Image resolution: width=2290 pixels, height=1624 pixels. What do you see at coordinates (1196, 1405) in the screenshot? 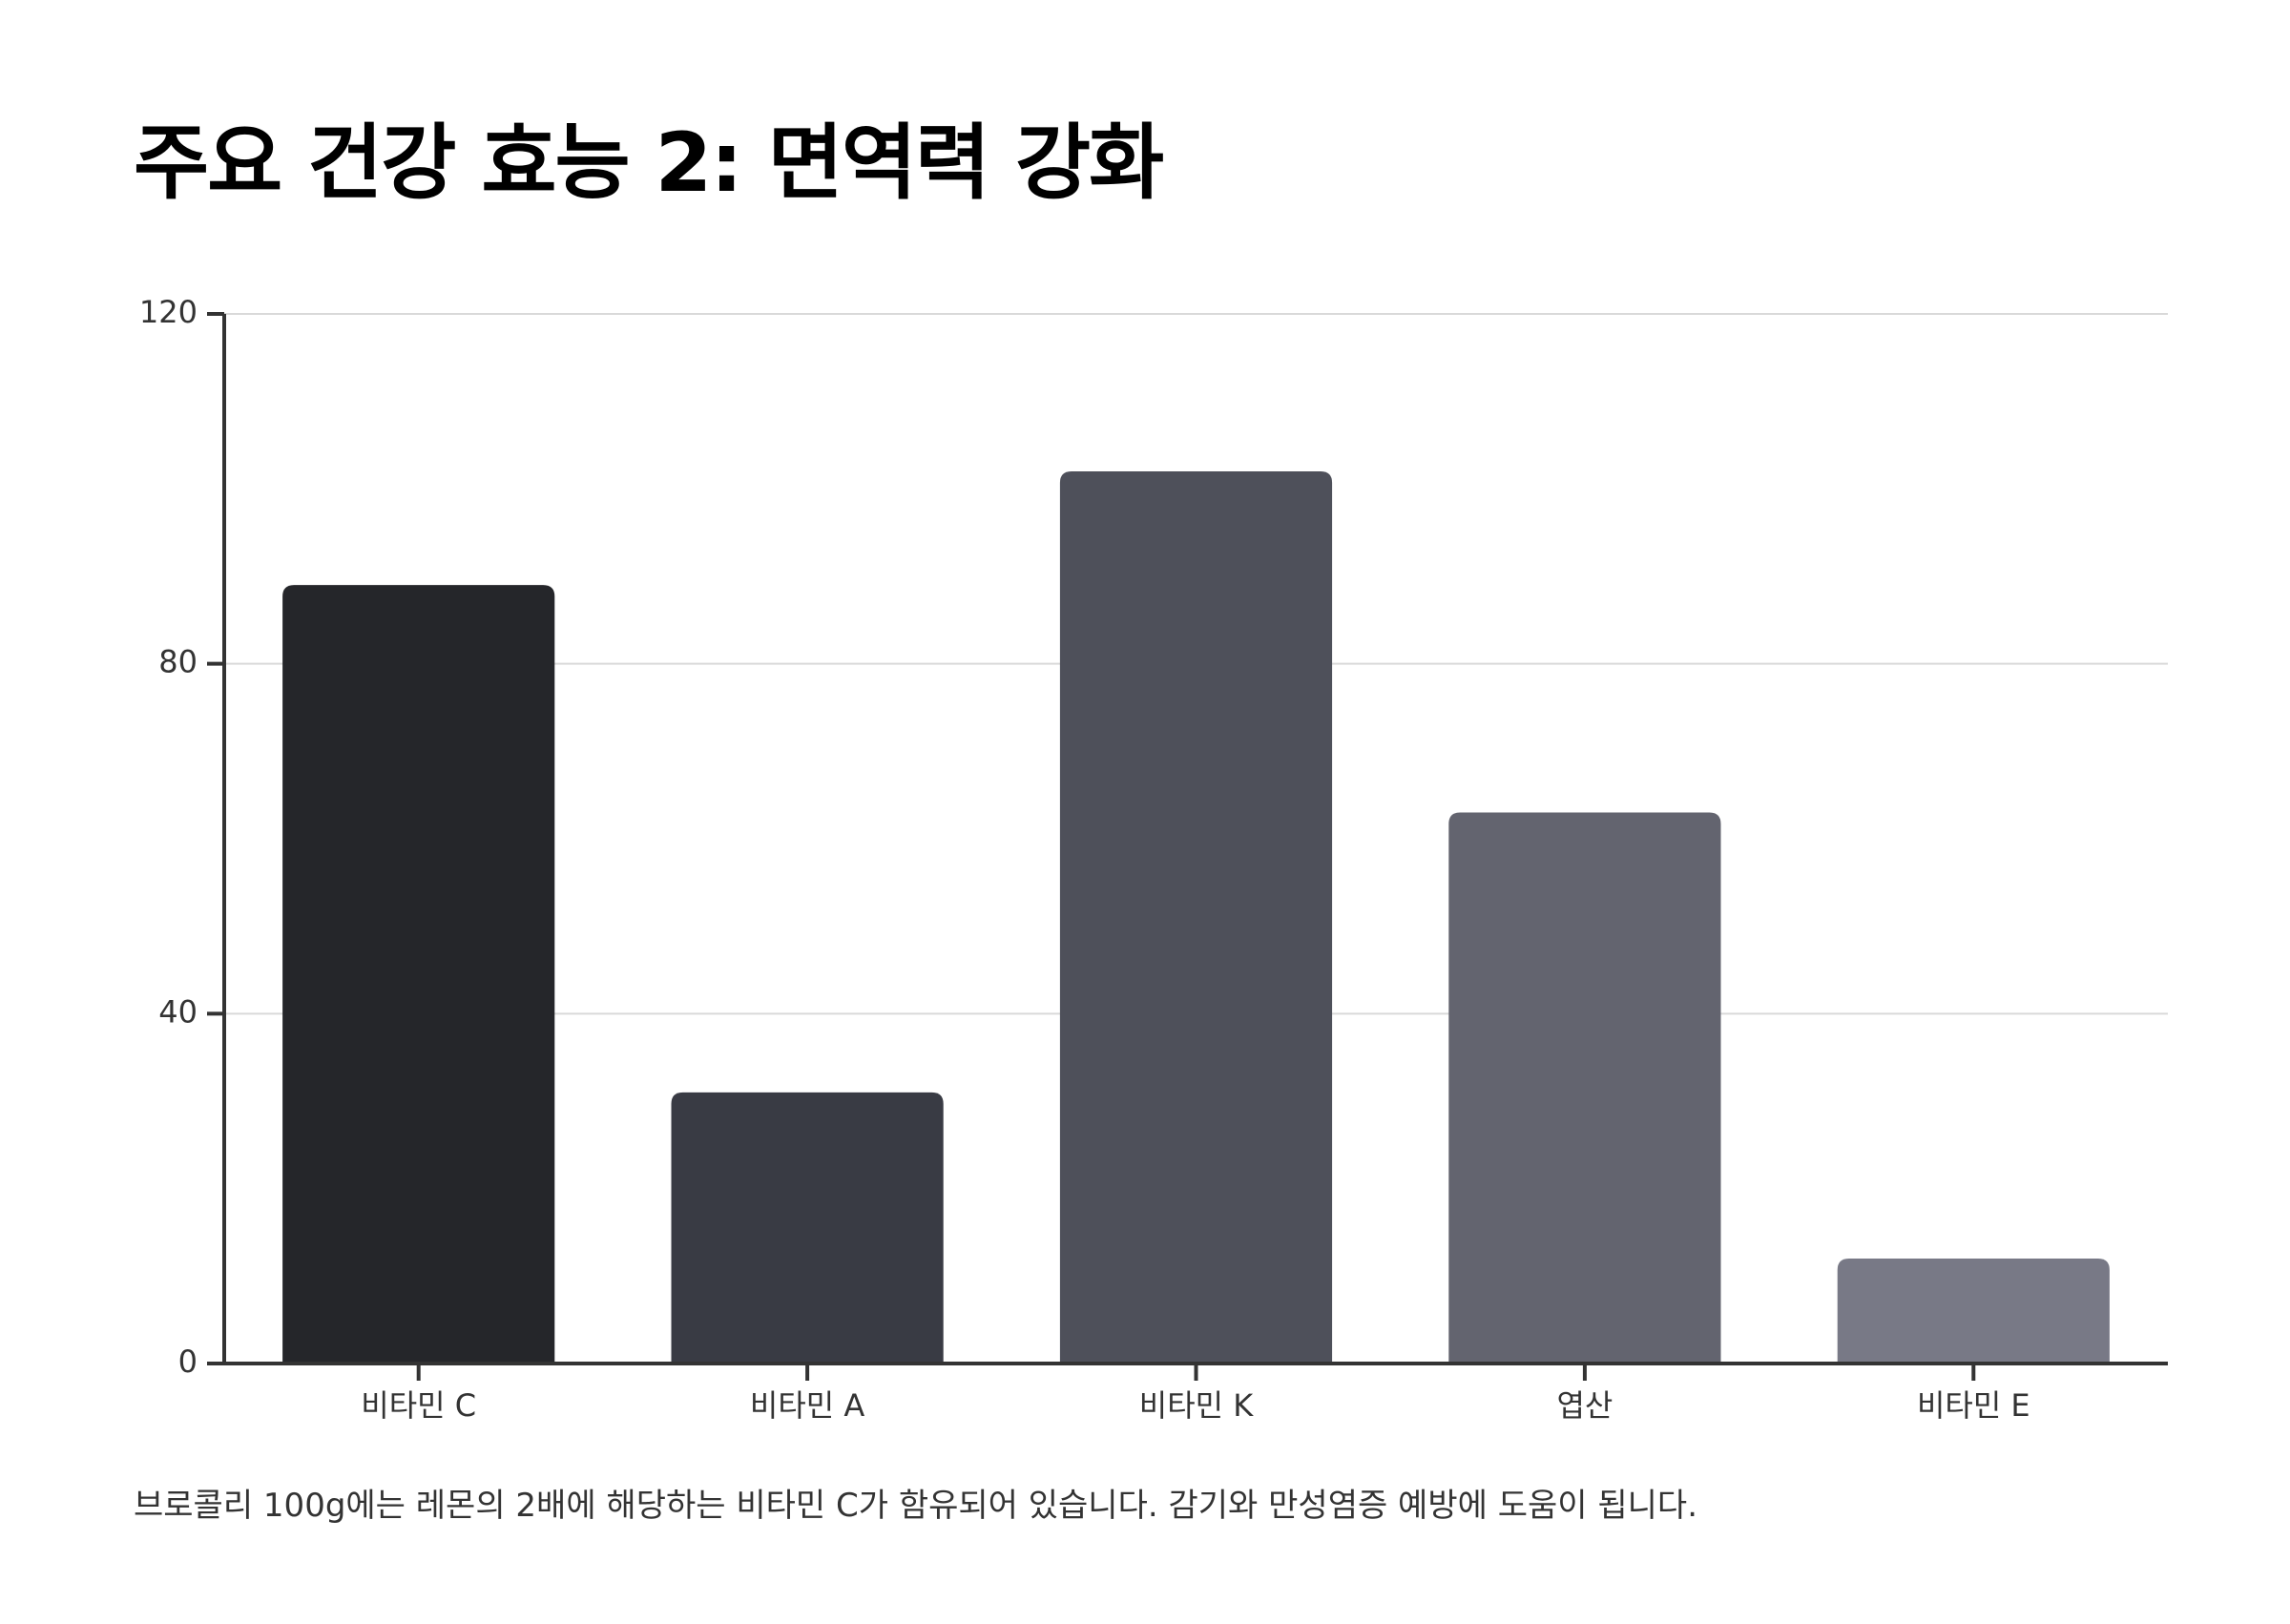
I see `x-tick-label: 비타민 K` at bounding box center [1196, 1405].